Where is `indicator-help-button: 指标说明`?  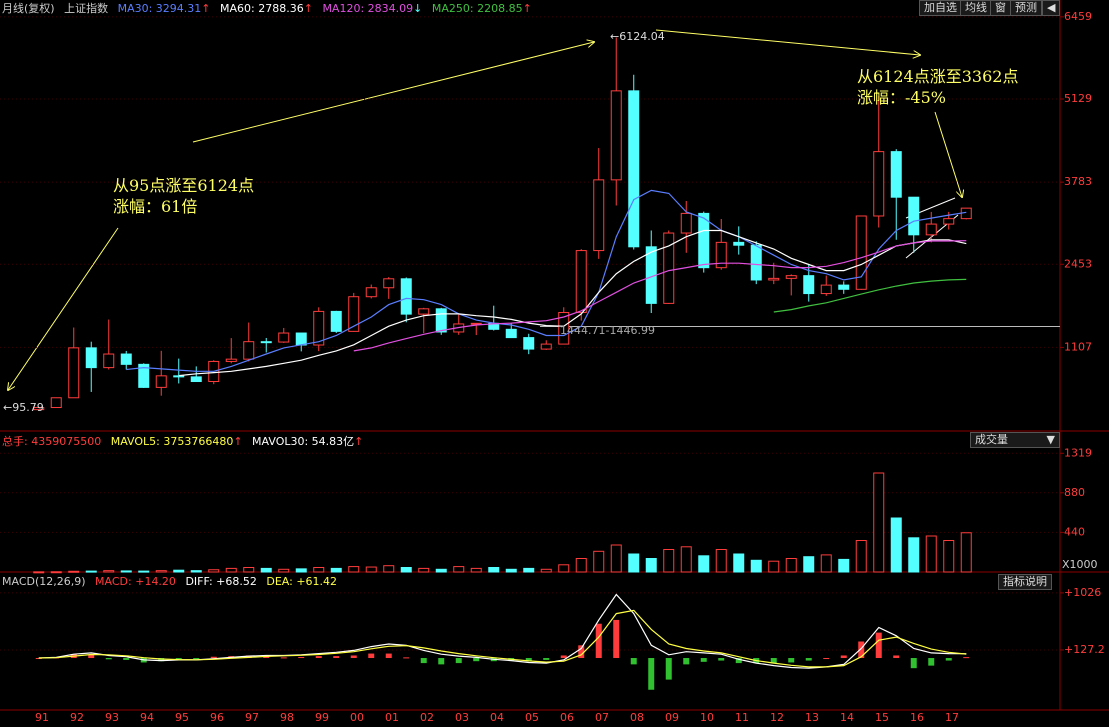 indicator-help-button: 指标说明 is located at coordinates (1025, 582).